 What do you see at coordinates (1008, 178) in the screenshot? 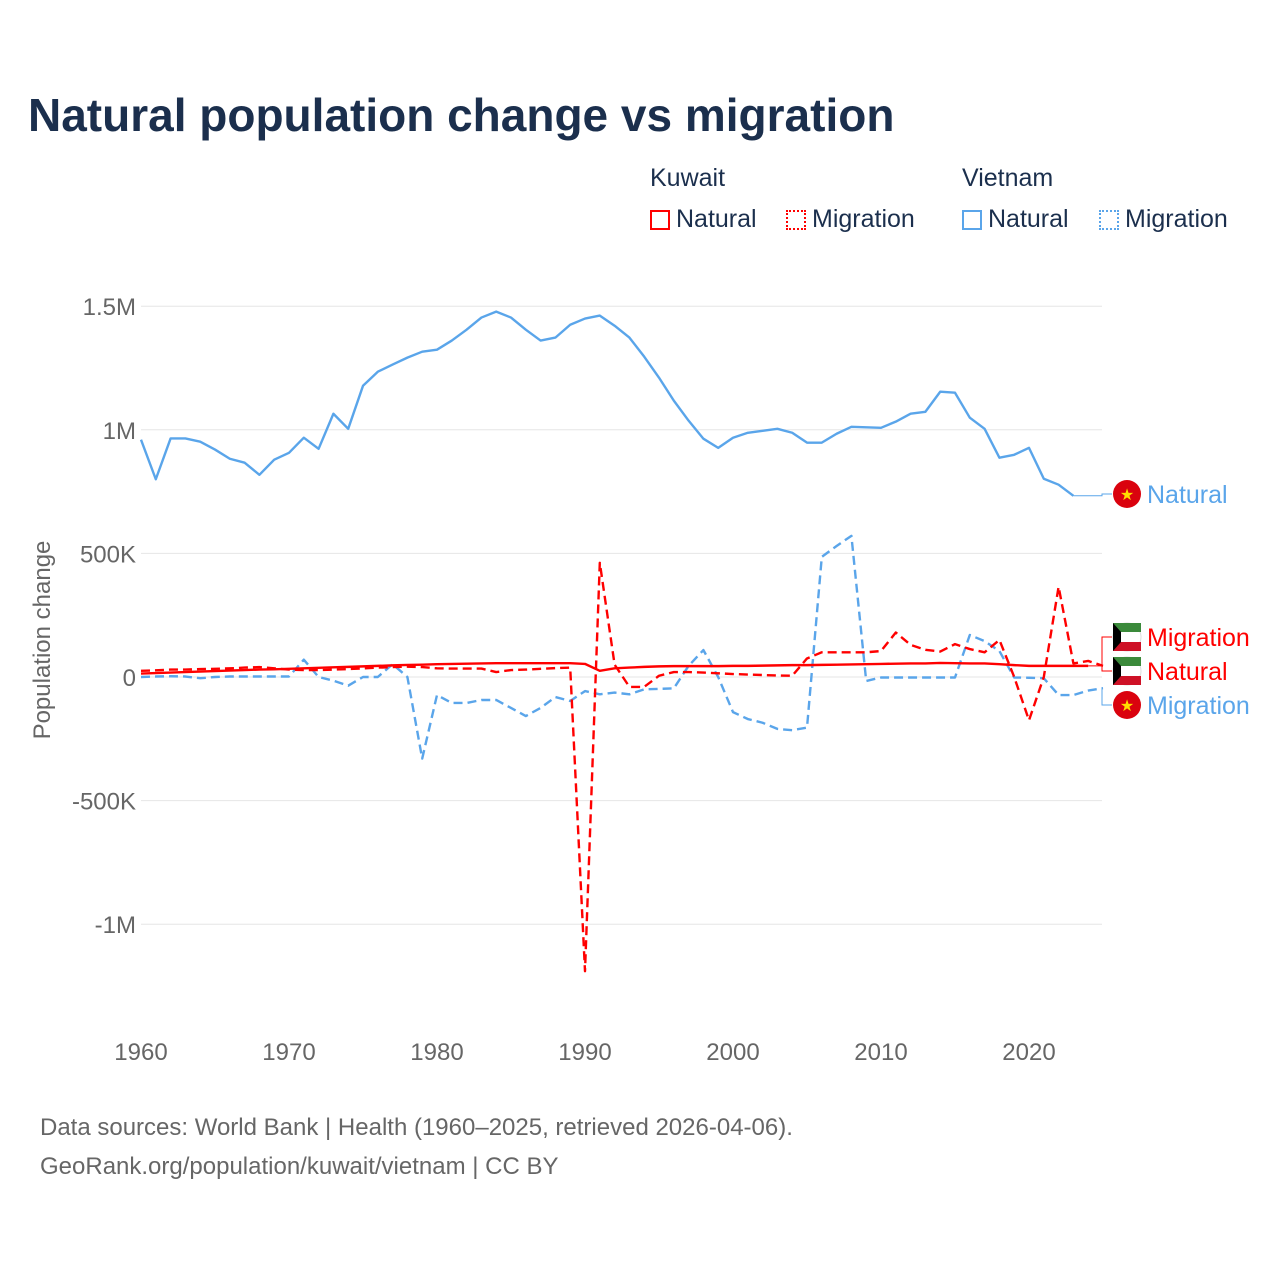
I see `legend-group-vietnam: Vietnam` at bounding box center [1008, 178].